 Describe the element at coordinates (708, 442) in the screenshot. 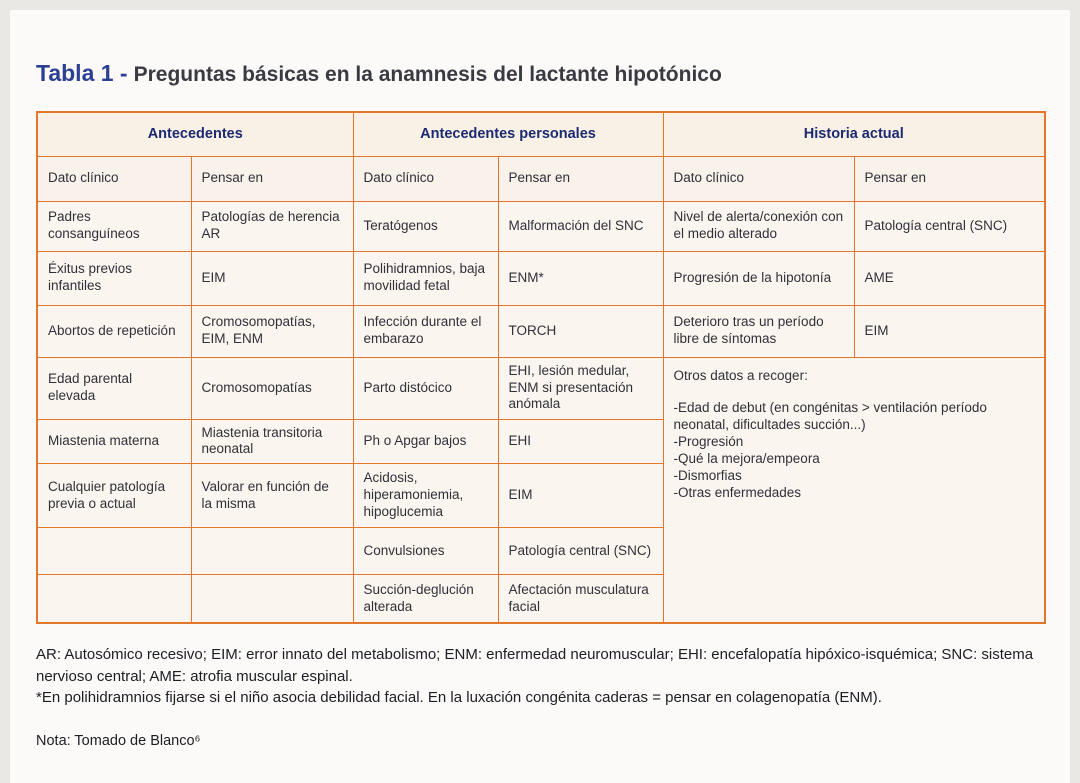

I see `otros-datos-item: -Progresión` at that location.